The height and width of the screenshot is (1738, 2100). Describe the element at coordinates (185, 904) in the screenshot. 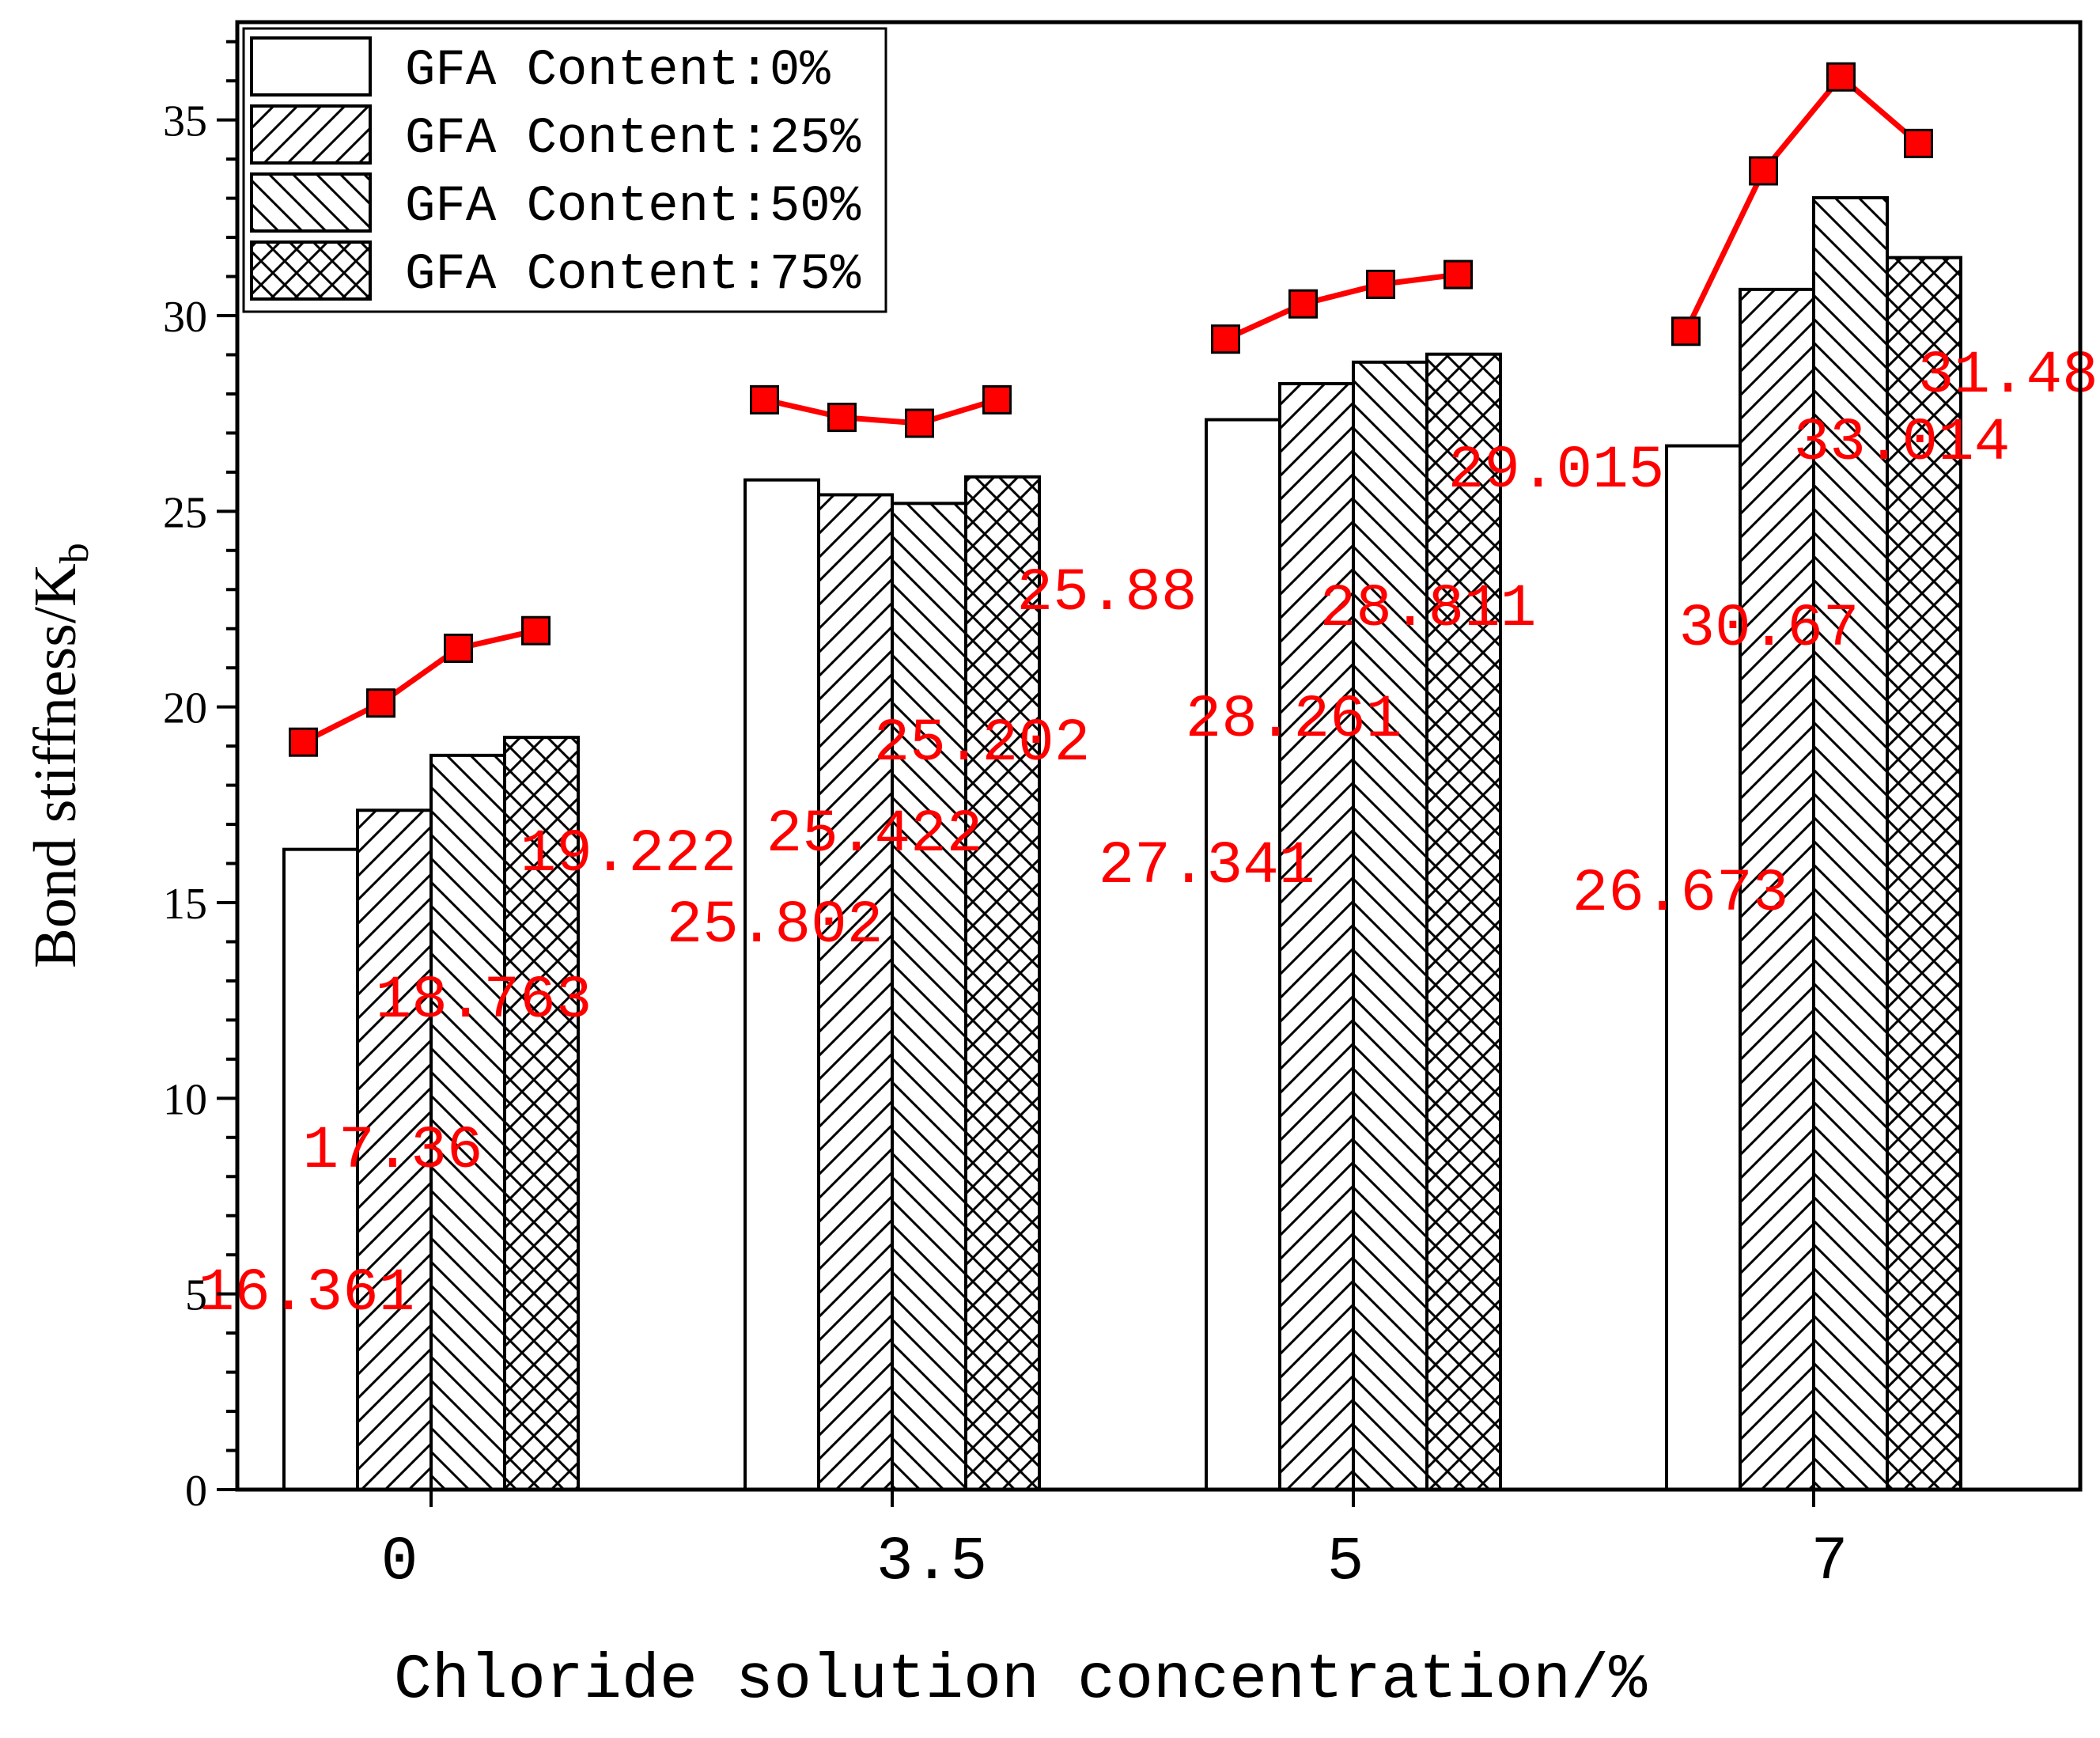

I see `y-tick-label-15: 15` at that location.